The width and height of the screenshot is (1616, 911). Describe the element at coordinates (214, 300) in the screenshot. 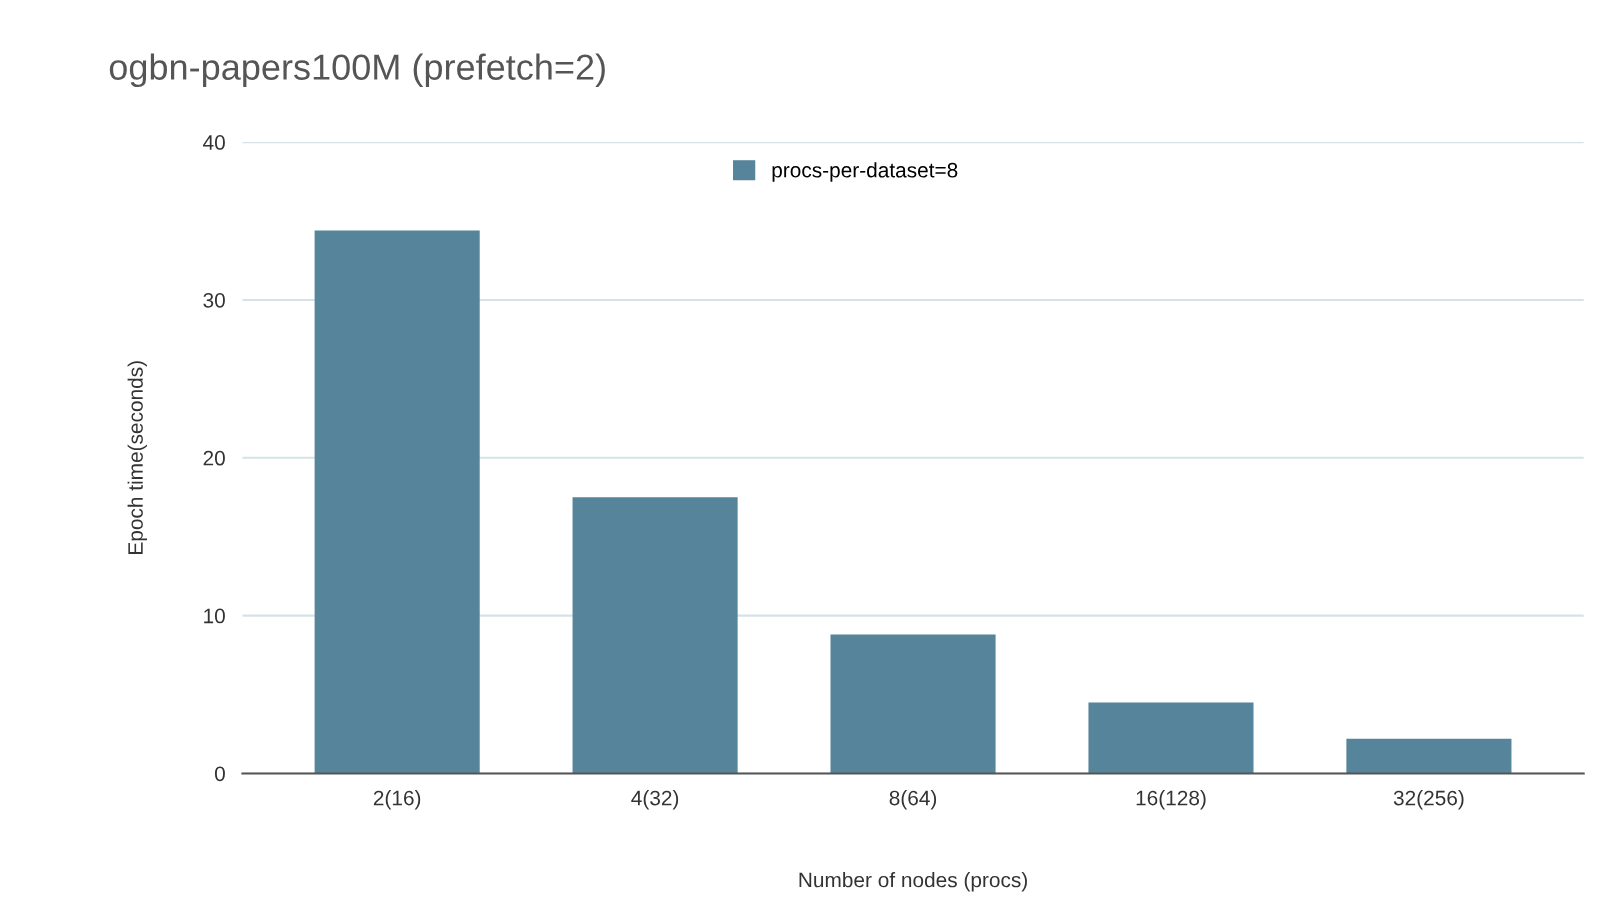

I see `y-tick-label: 30` at that location.